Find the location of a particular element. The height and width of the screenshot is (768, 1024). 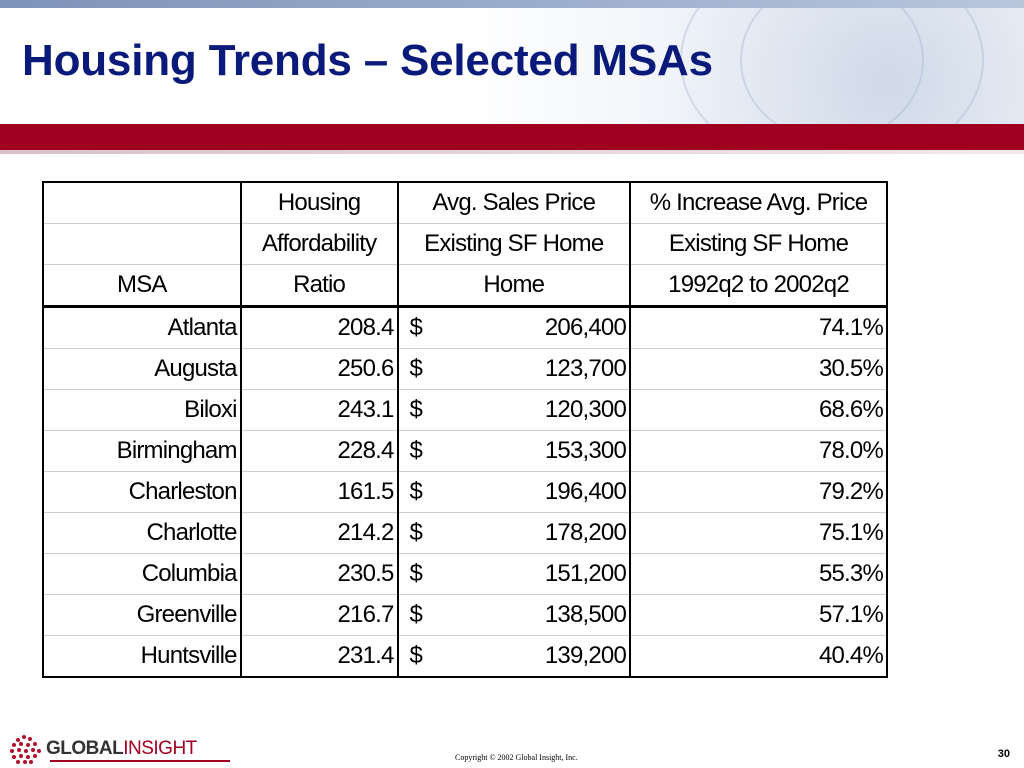

logo-dot-globe-icon is located at coordinates (25, 749).